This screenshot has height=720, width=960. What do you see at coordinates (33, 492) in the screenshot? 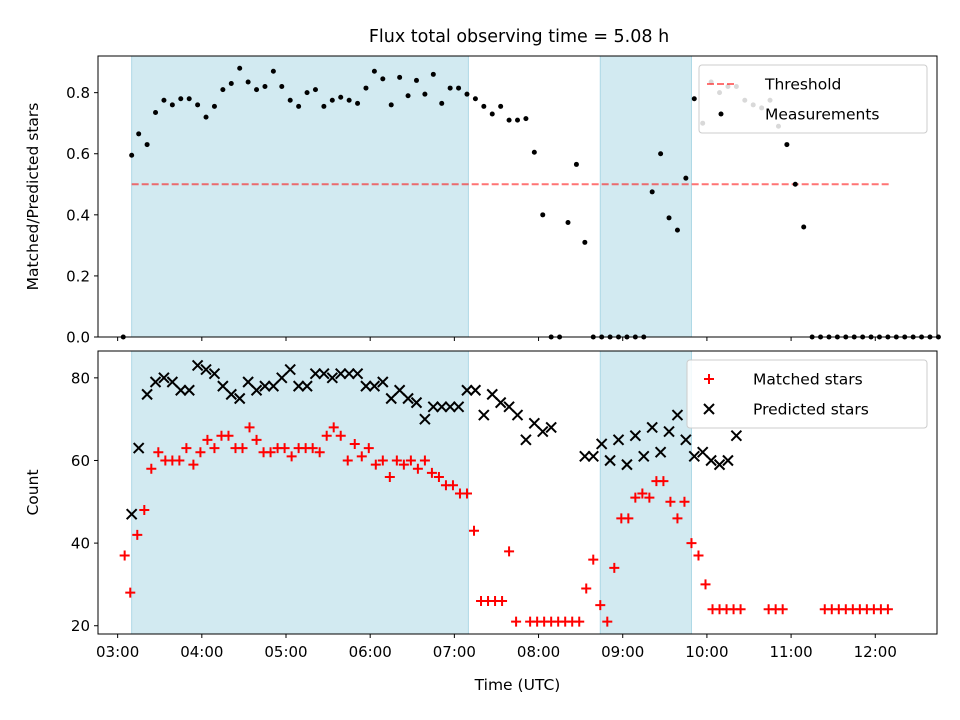
I see `y-axis-label: Count` at bounding box center [33, 492].